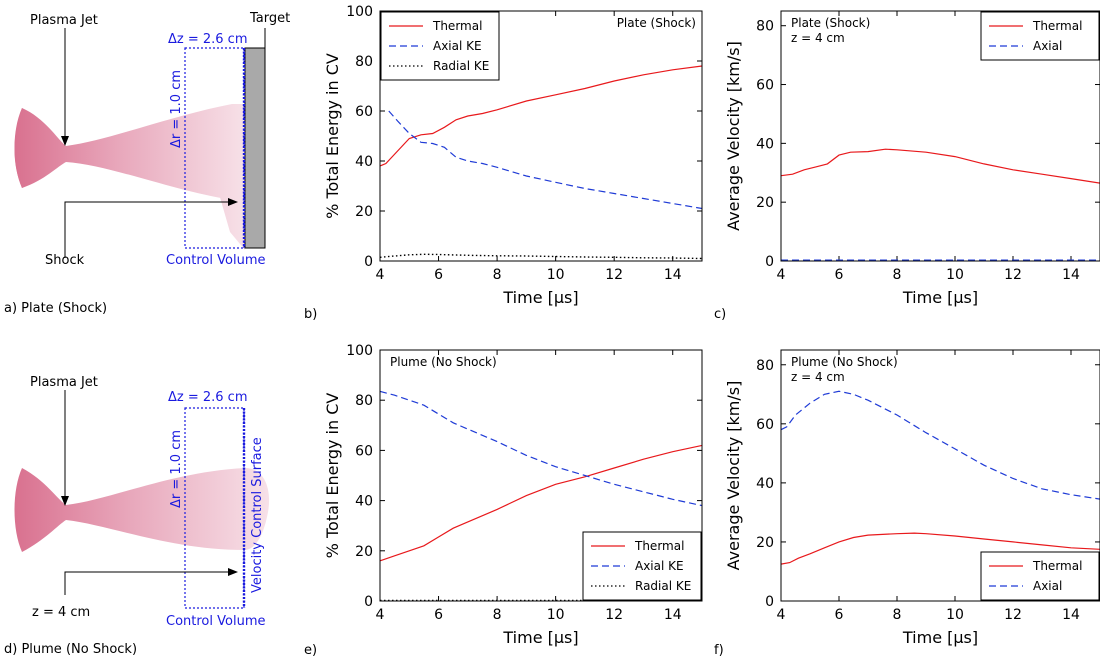 The width and height of the screenshot is (1100, 670). I want to click on chart-annotation: z = 4 cm, so click(818, 377).